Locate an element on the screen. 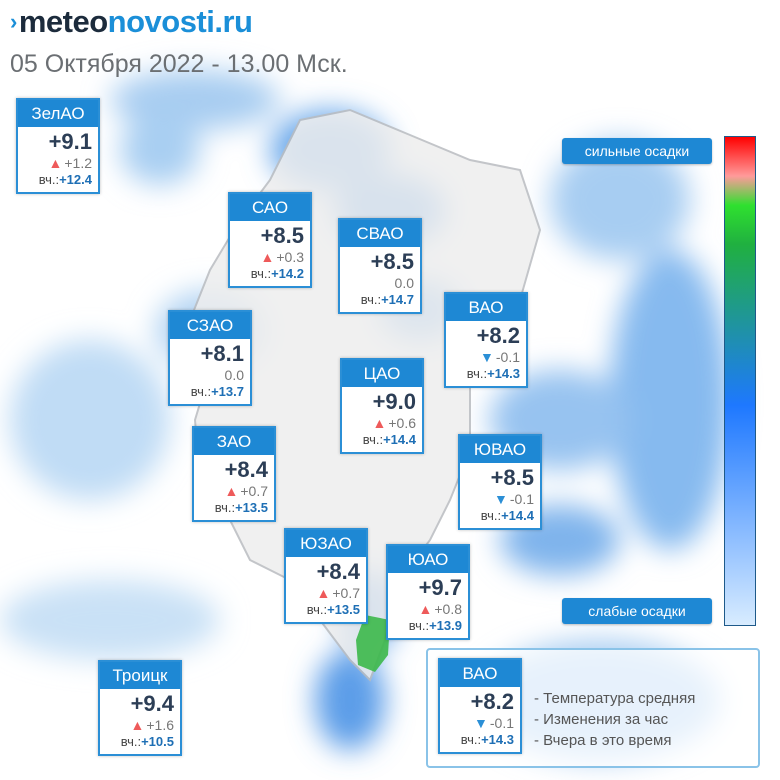 This screenshot has height=780, width=780. district-change: ▼ -0.1 is located at coordinates (486, 357).